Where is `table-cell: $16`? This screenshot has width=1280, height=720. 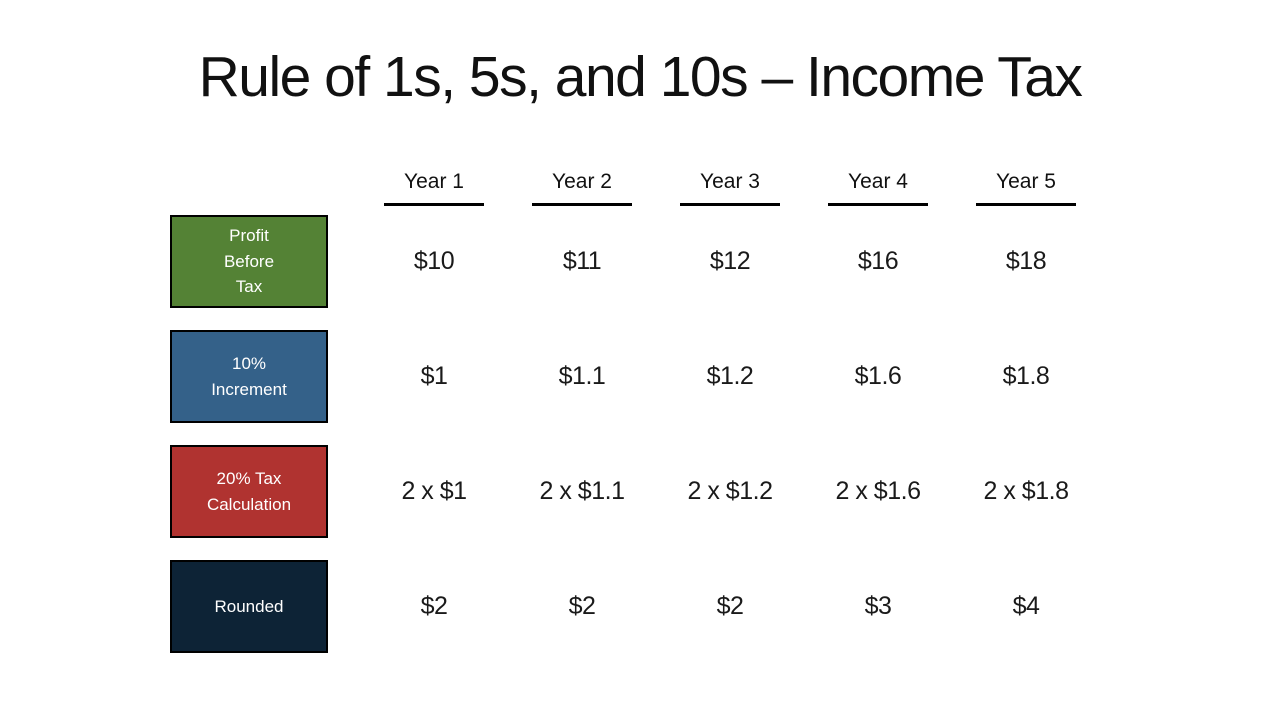 table-cell: $16 is located at coordinates (878, 261).